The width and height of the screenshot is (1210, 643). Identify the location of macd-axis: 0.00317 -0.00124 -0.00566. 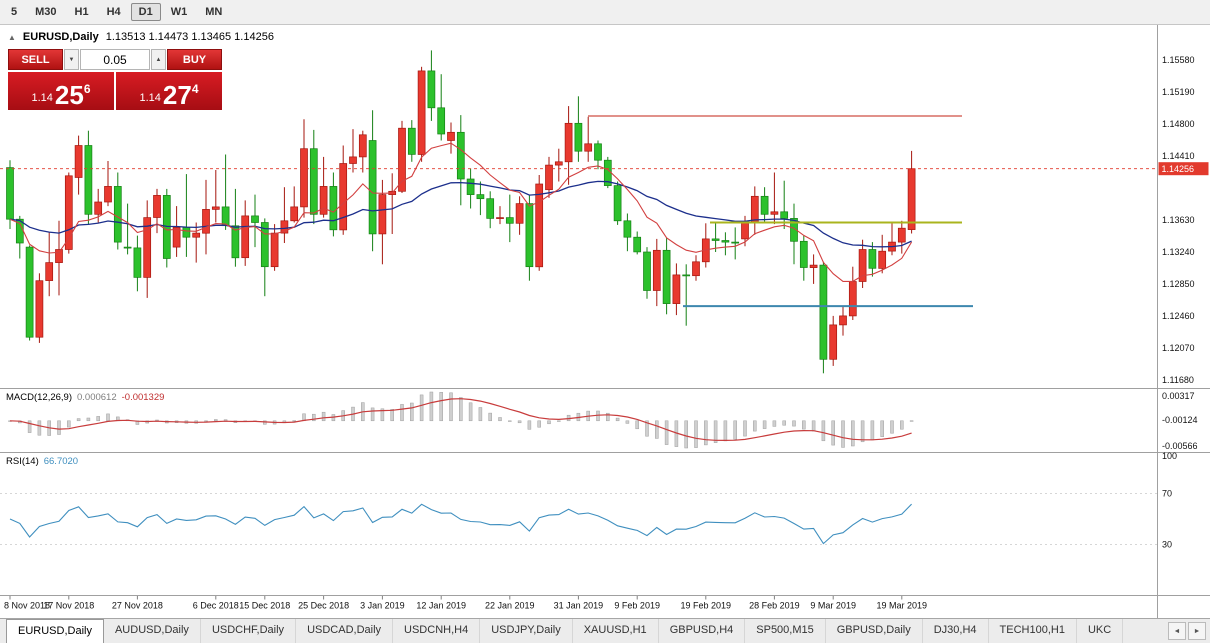
(1180, 421).